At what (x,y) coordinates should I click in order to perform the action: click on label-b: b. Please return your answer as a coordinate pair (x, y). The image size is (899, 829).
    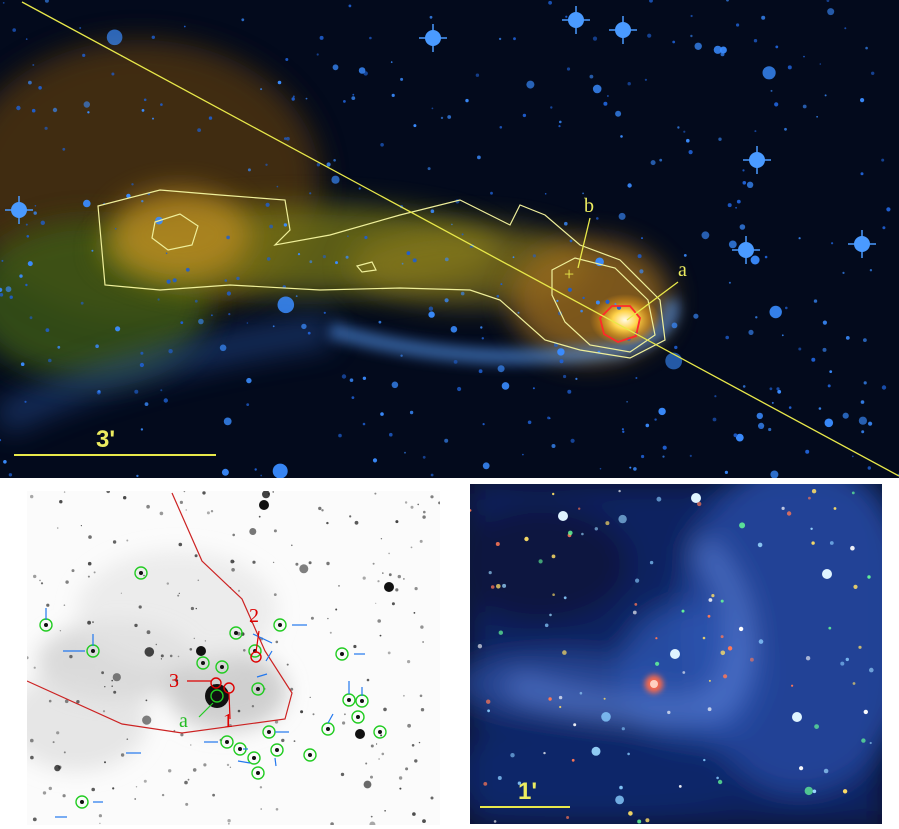
    Looking at the image, I should click on (589, 206).